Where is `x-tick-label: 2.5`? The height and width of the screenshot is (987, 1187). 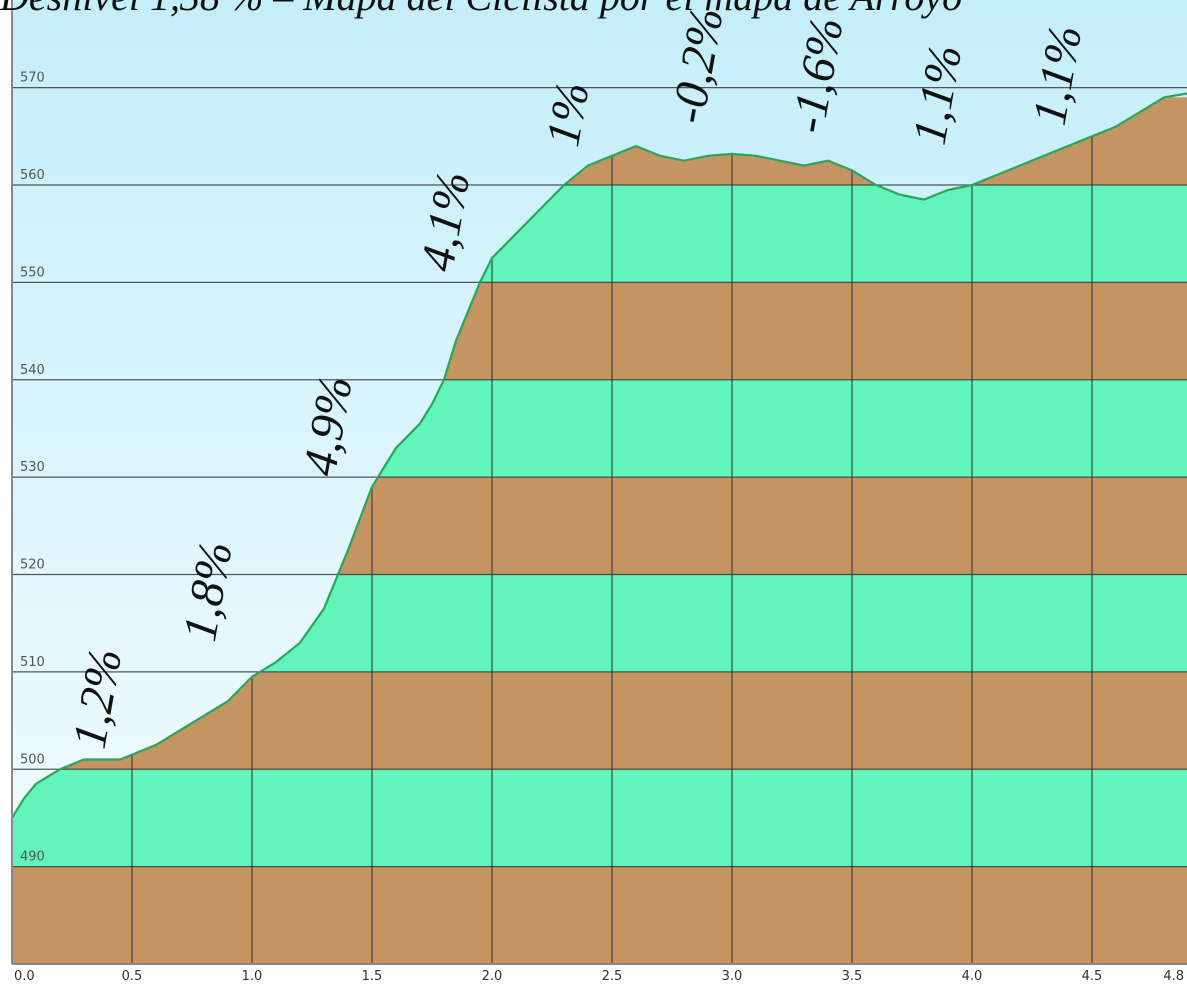 x-tick-label: 2.5 is located at coordinates (612, 976).